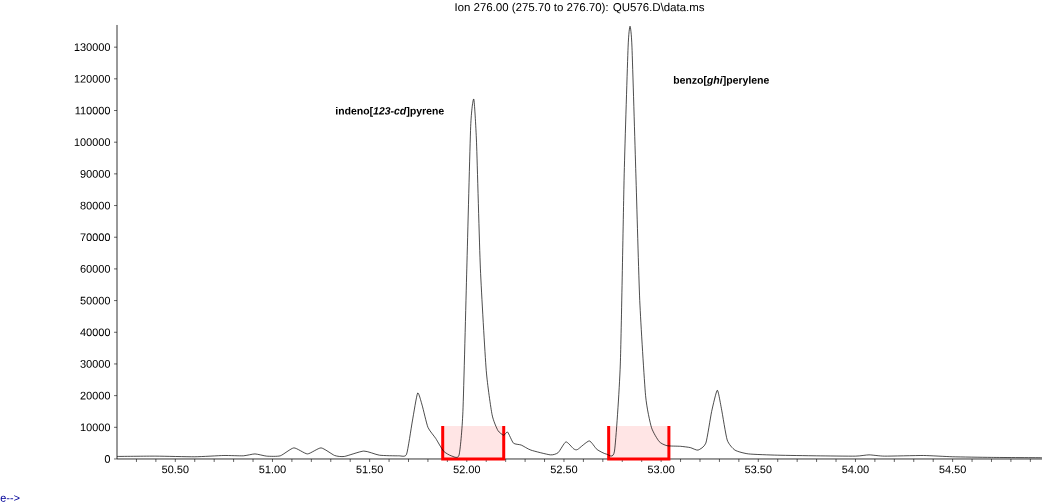 Image resolution: width=1042 pixels, height=502 pixels. Describe the element at coordinates (952, 469) in the screenshot. I see `x-tick-label: 54.50` at that location.